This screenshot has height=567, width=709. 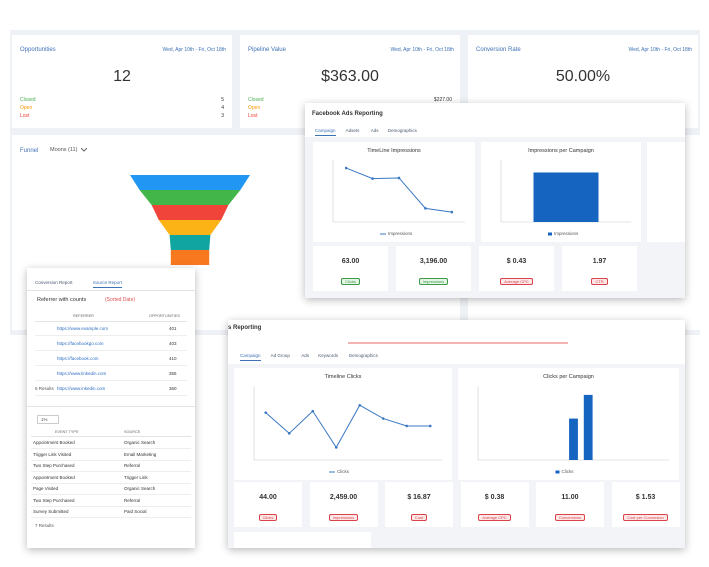 I want to click on referrer-link: https://www.example.com, so click(x=83, y=328).